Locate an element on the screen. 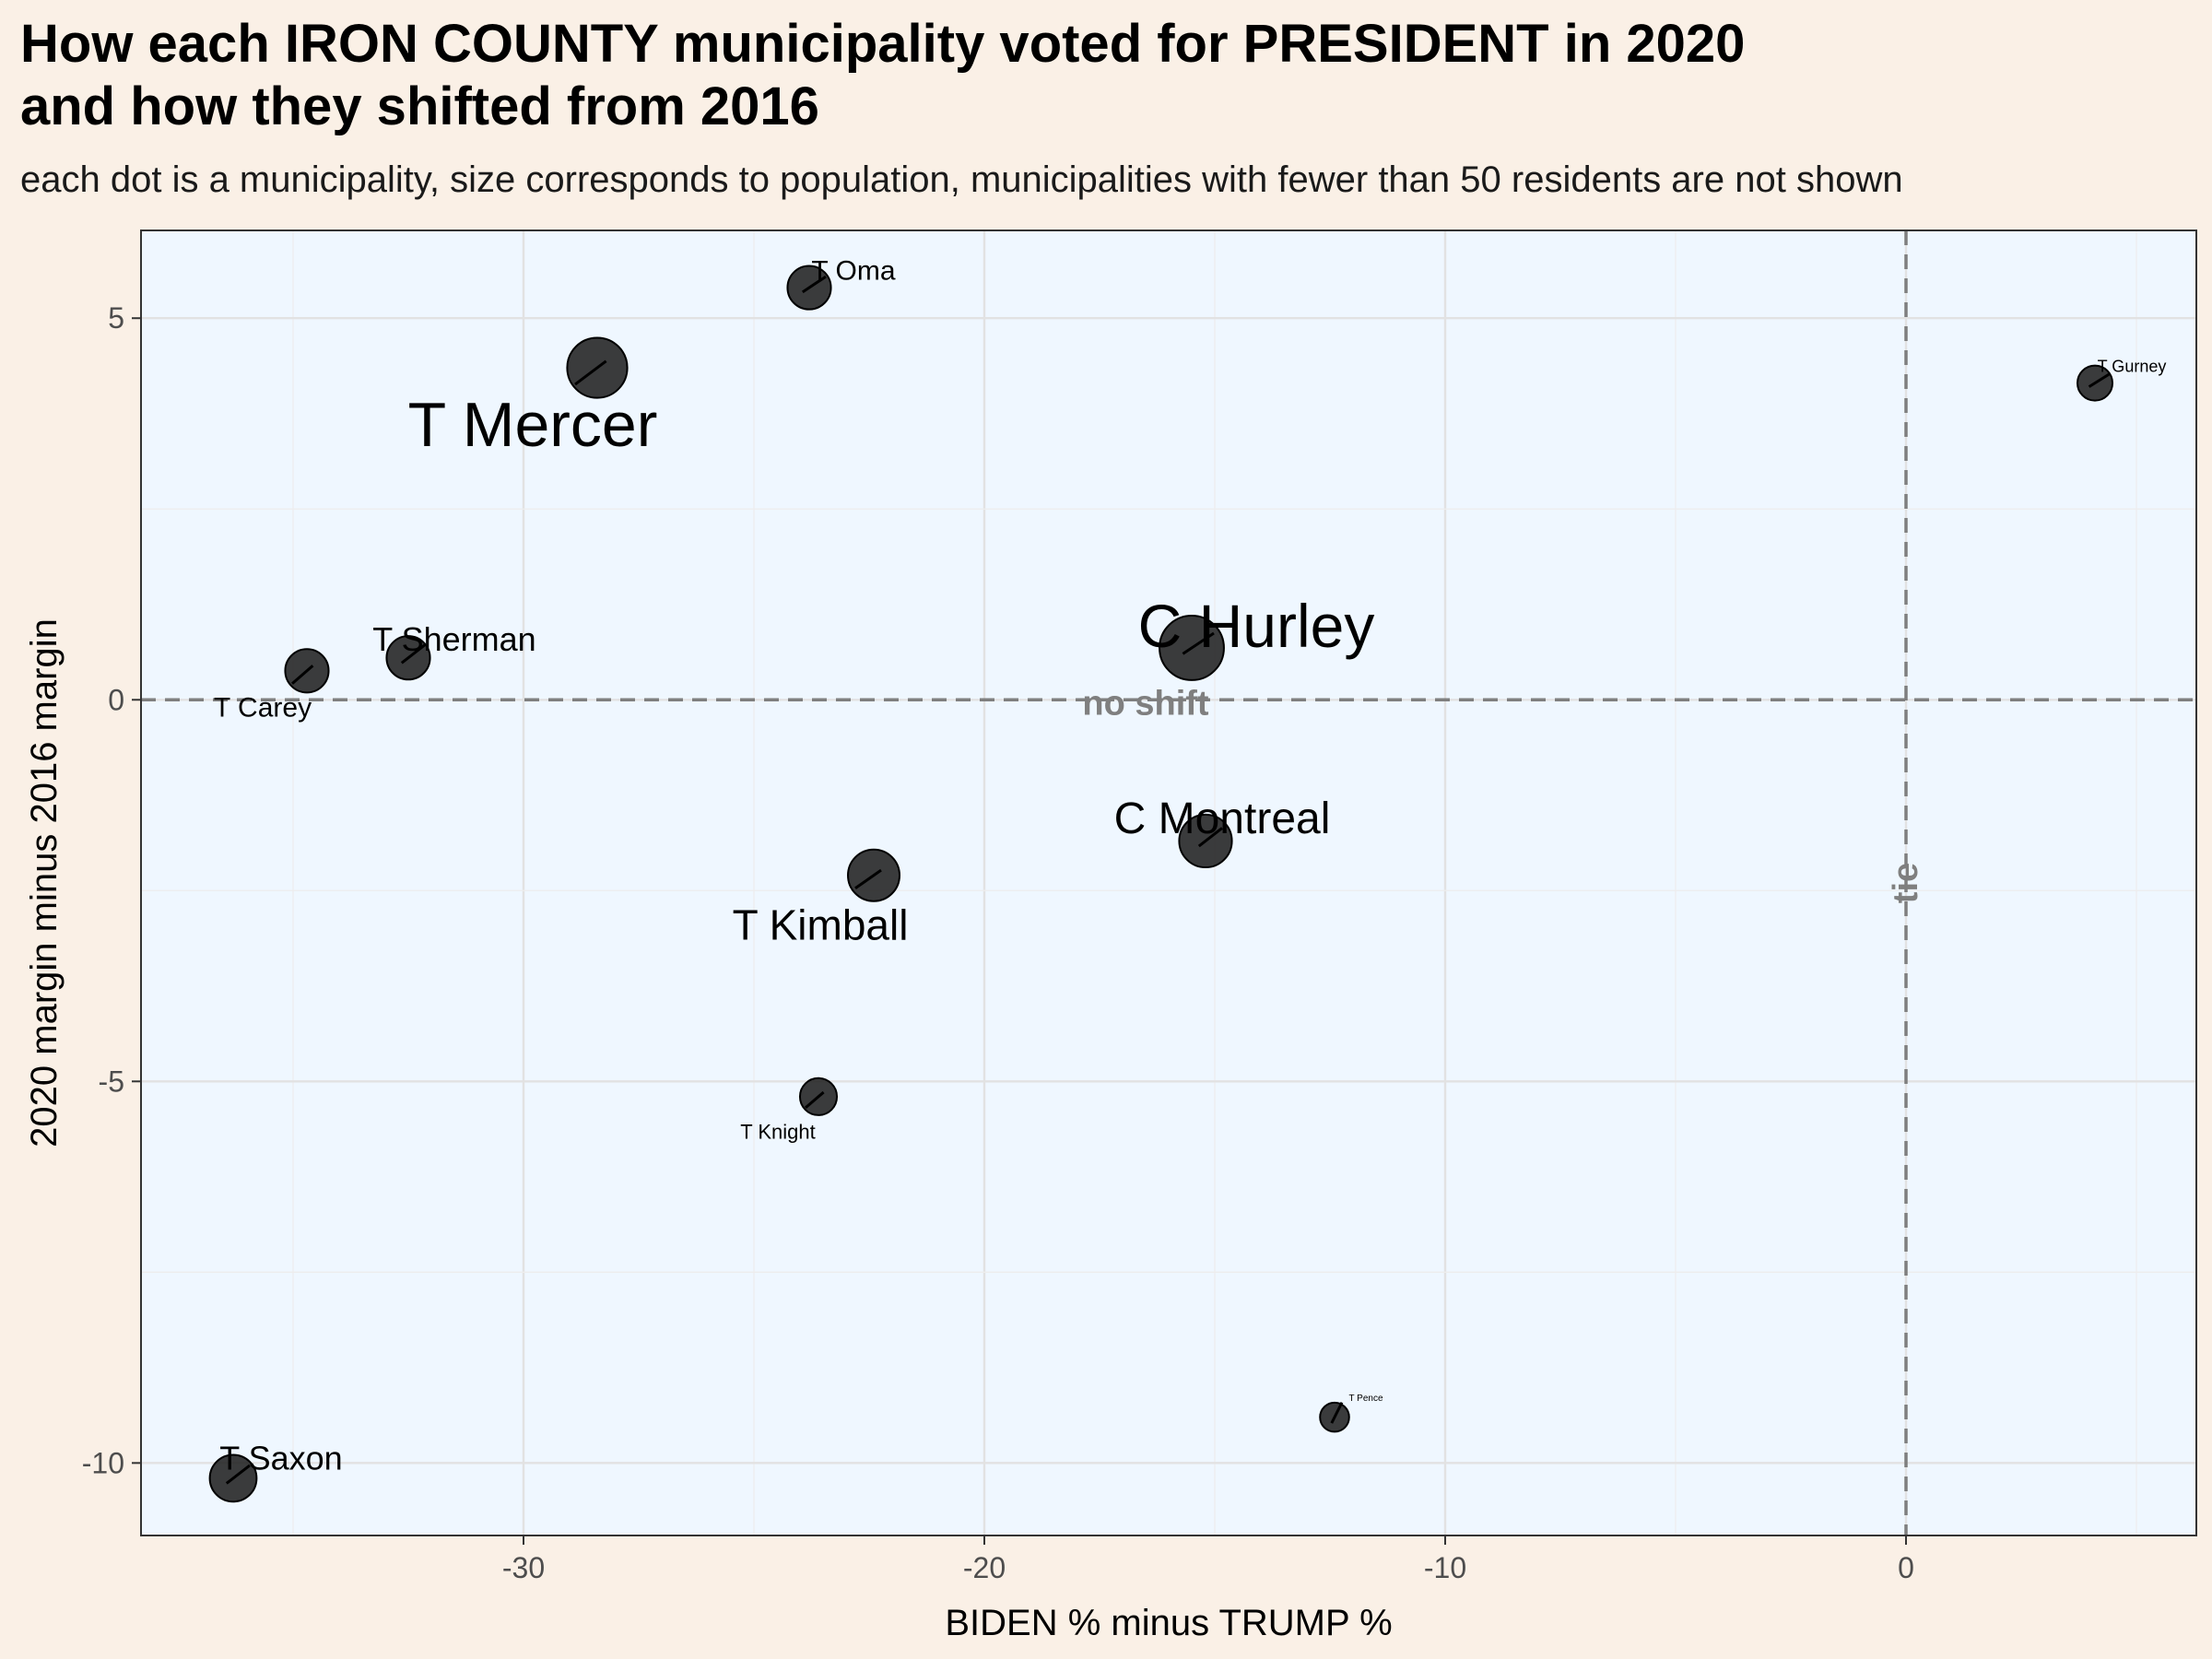 The height and width of the screenshot is (1659, 2212). leader-t-kimball is located at coordinates (868, 878).